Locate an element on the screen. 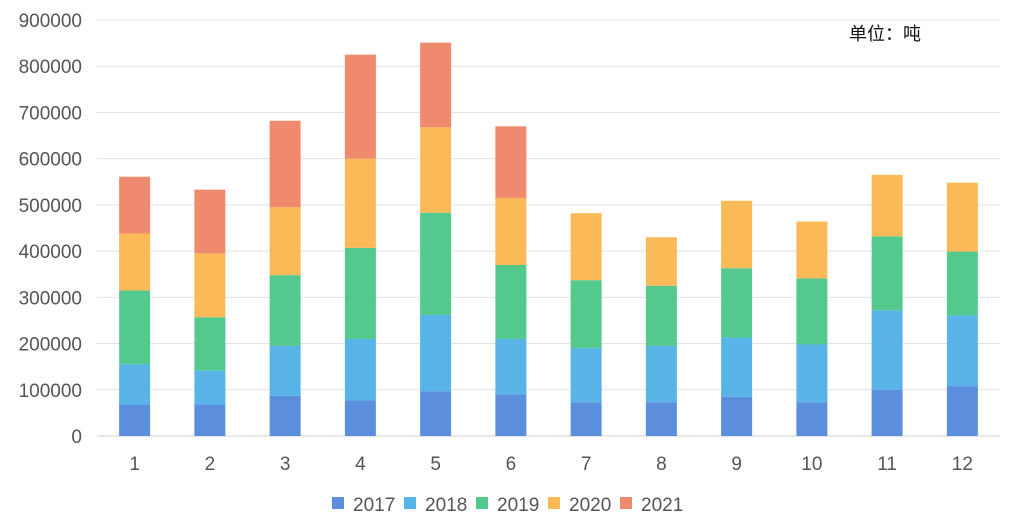 The width and height of the screenshot is (1015, 524). y-tick-label: 600000 is located at coordinates (50, 160).